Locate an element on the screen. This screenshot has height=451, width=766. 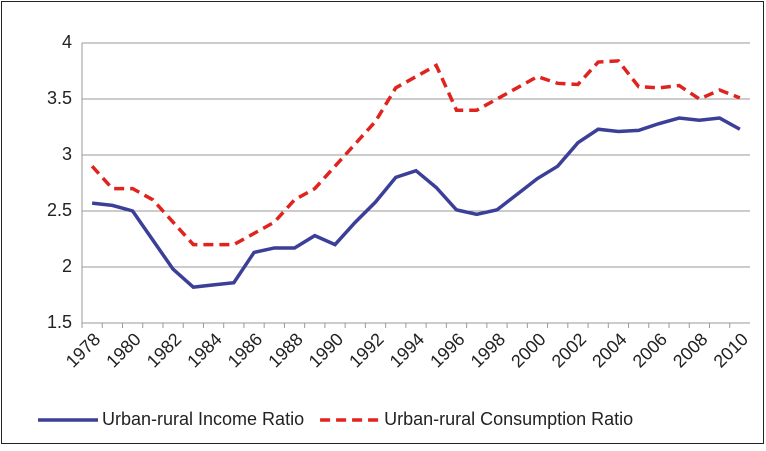
legend-label: Urban-rural Consumption Ratio is located at coordinates (508, 419).